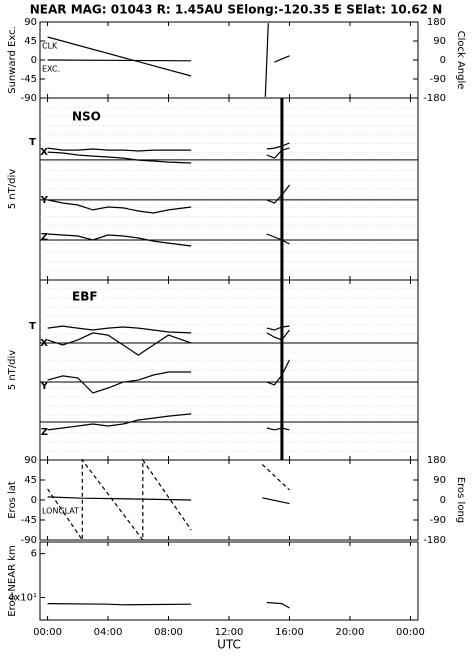  Describe the element at coordinates (108, 632) in the screenshot. I see `x-tick-label: 04:00` at that location.